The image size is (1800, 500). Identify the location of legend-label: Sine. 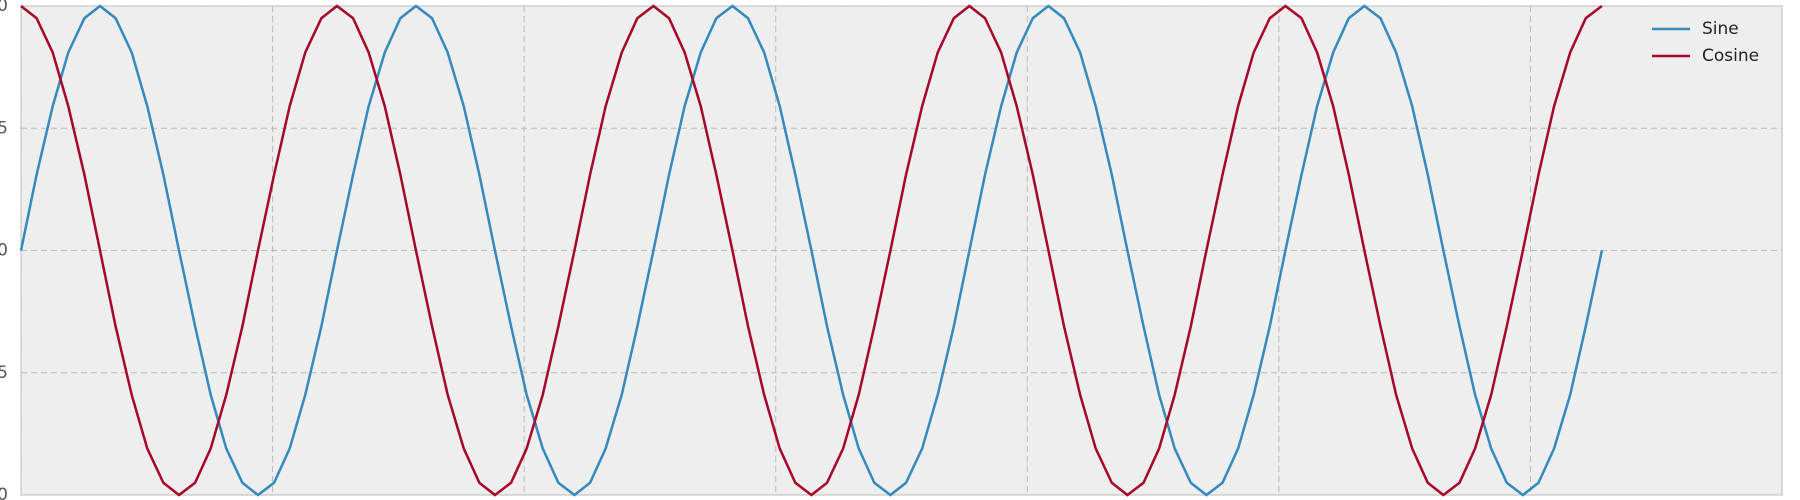
(1720, 29).